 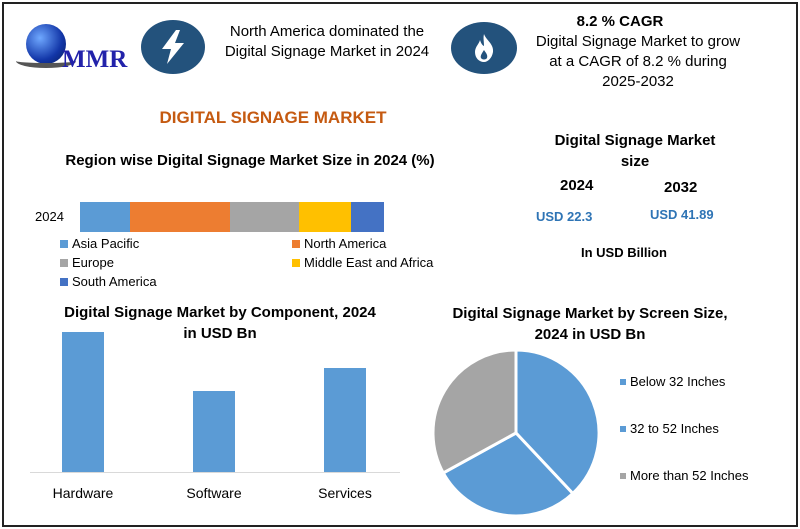 What do you see at coordinates (83, 493) in the screenshot?
I see `bar-label: Hardware` at bounding box center [83, 493].